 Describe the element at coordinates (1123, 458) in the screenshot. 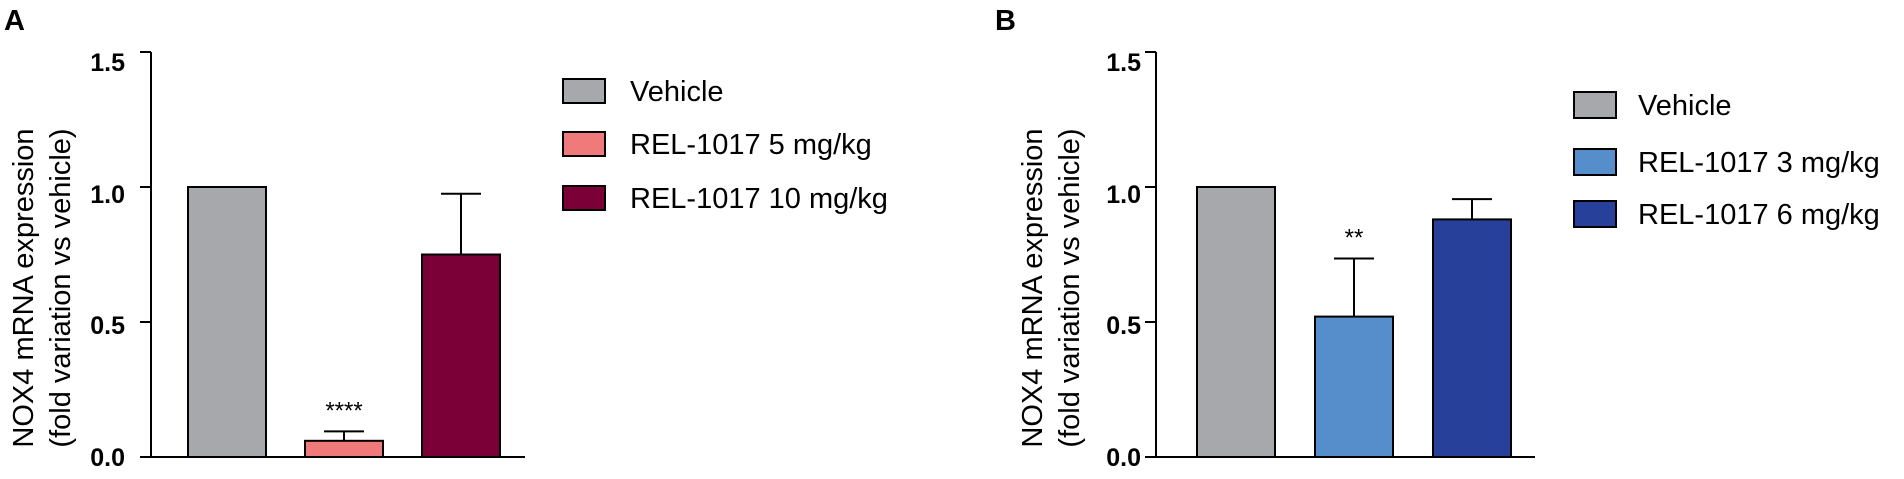

I see `y-tick-label-b-0: 0.0` at that location.